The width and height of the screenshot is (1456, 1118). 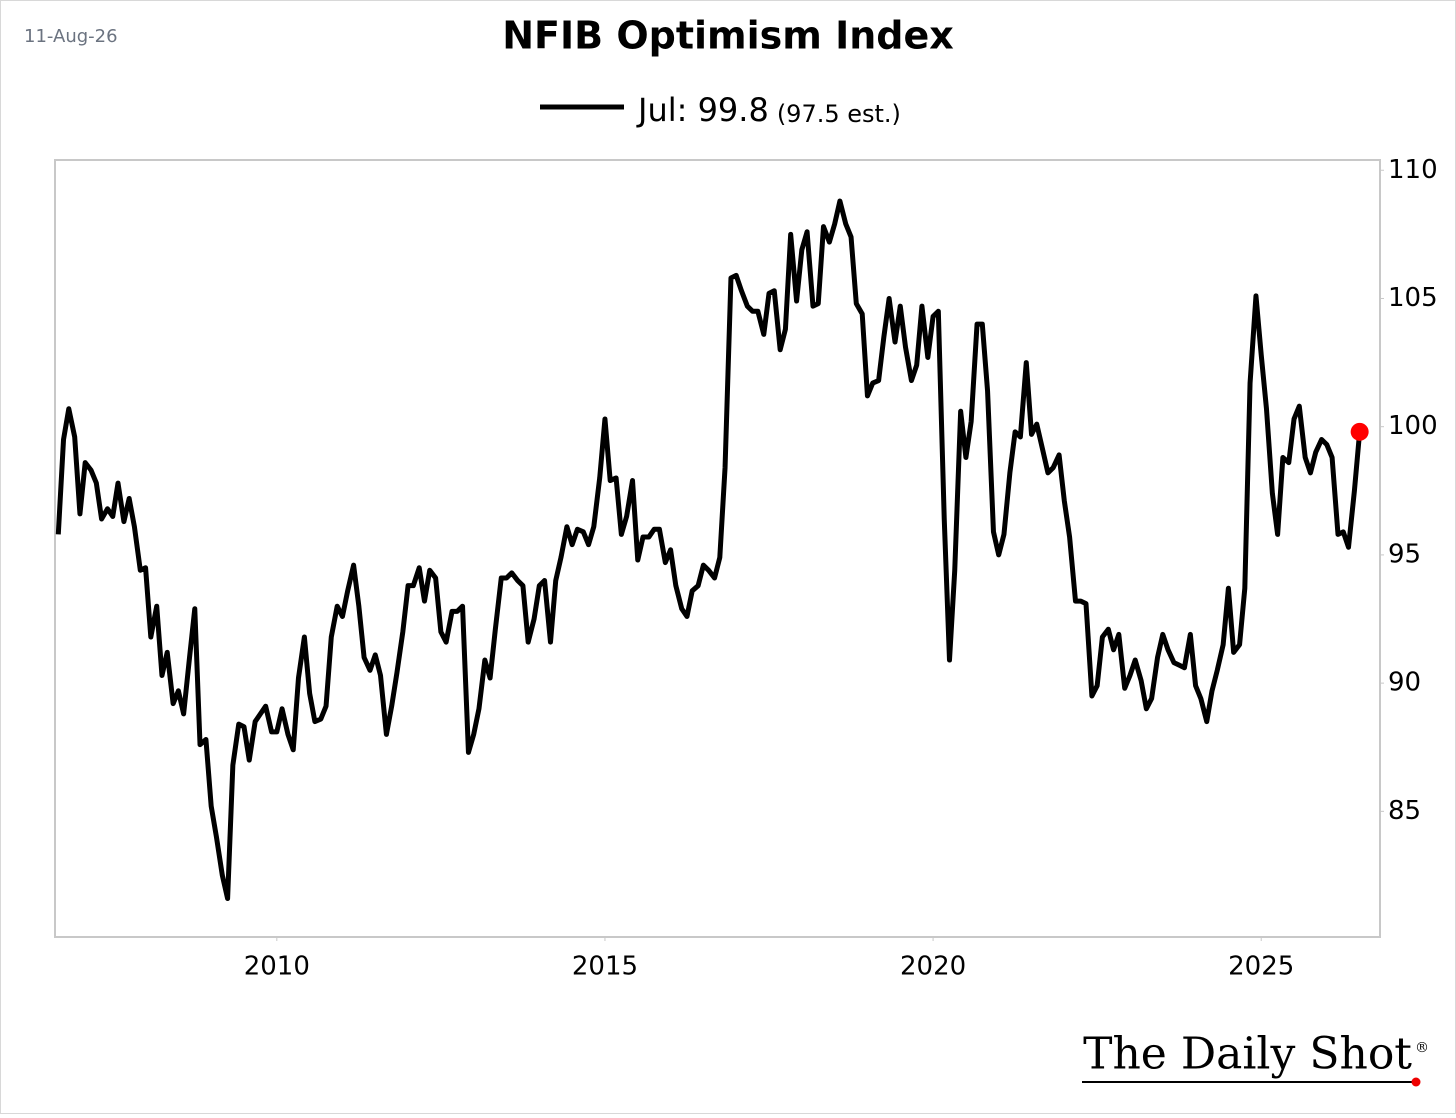 I want to click on chart-title: NFIB Optimism Index, so click(x=728, y=36).